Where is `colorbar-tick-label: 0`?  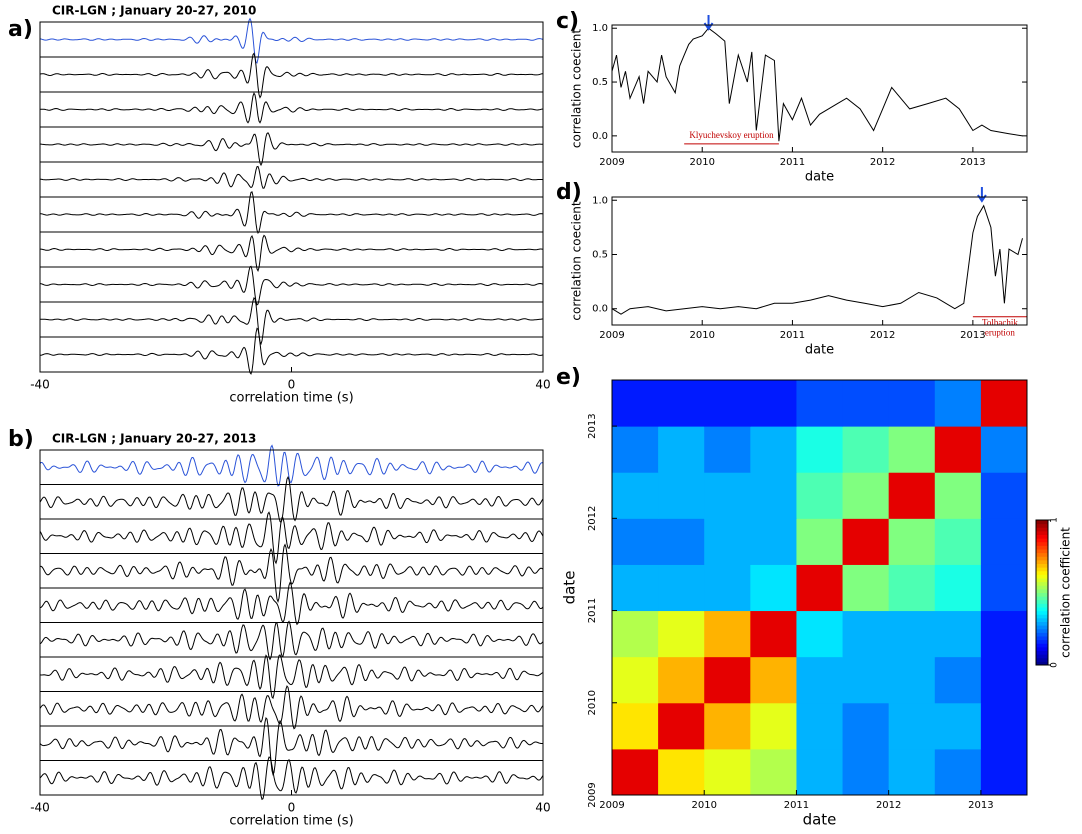 colorbar-tick-label: 0 is located at coordinates (1055, 665).